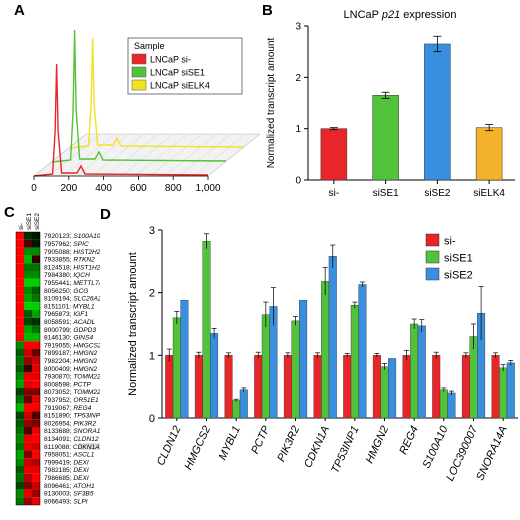 This screenshot has height=520, width=520. What do you see at coordinates (70, 361) in the screenshot?
I see `heatmap-row-label: 7982204; HMGN2` at bounding box center [70, 361].